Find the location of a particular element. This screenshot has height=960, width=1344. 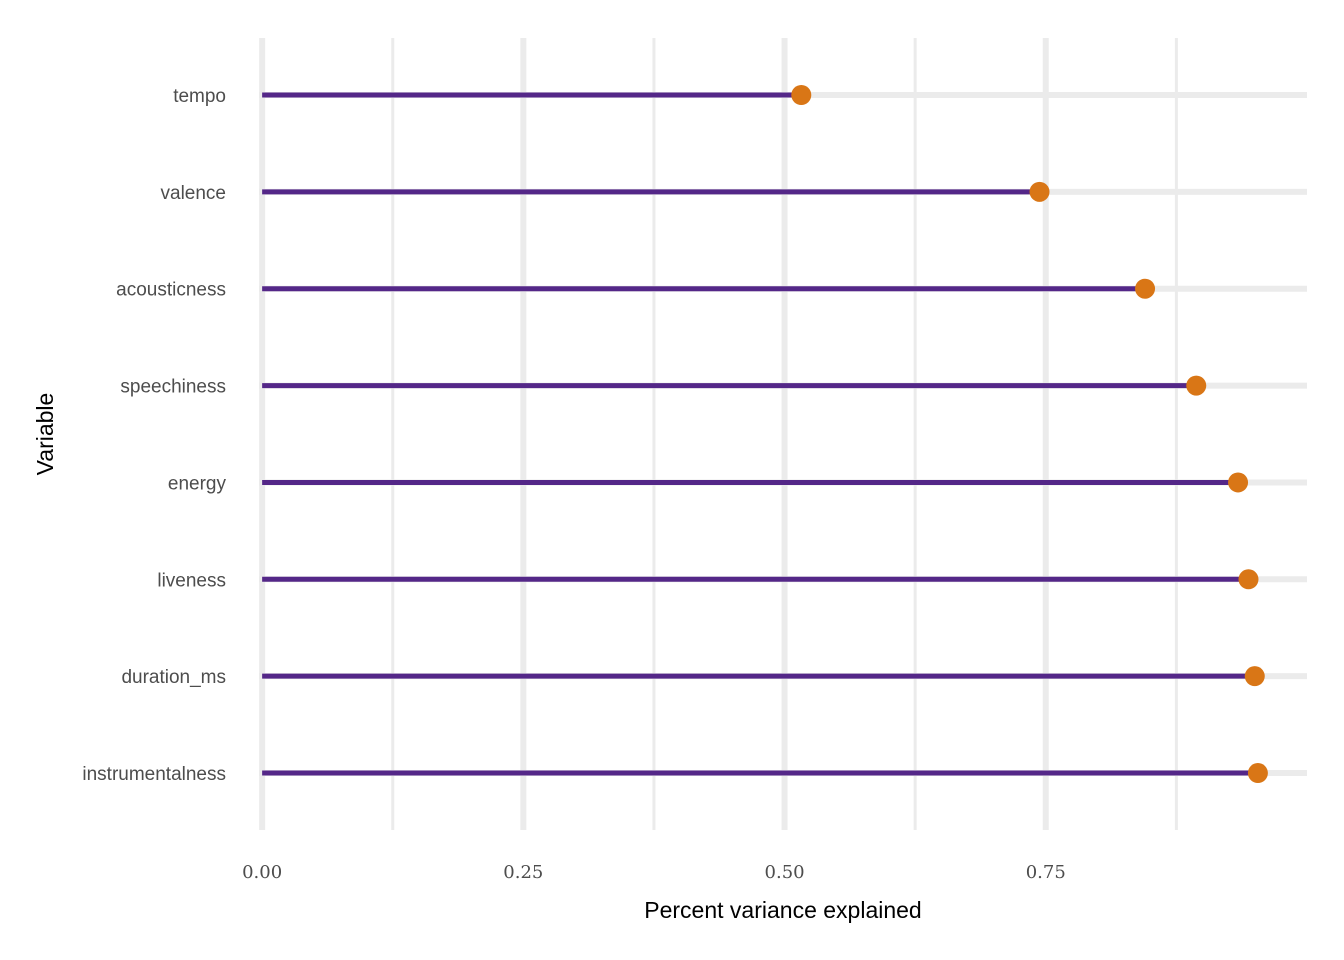

category-label: valence is located at coordinates (194, 193).